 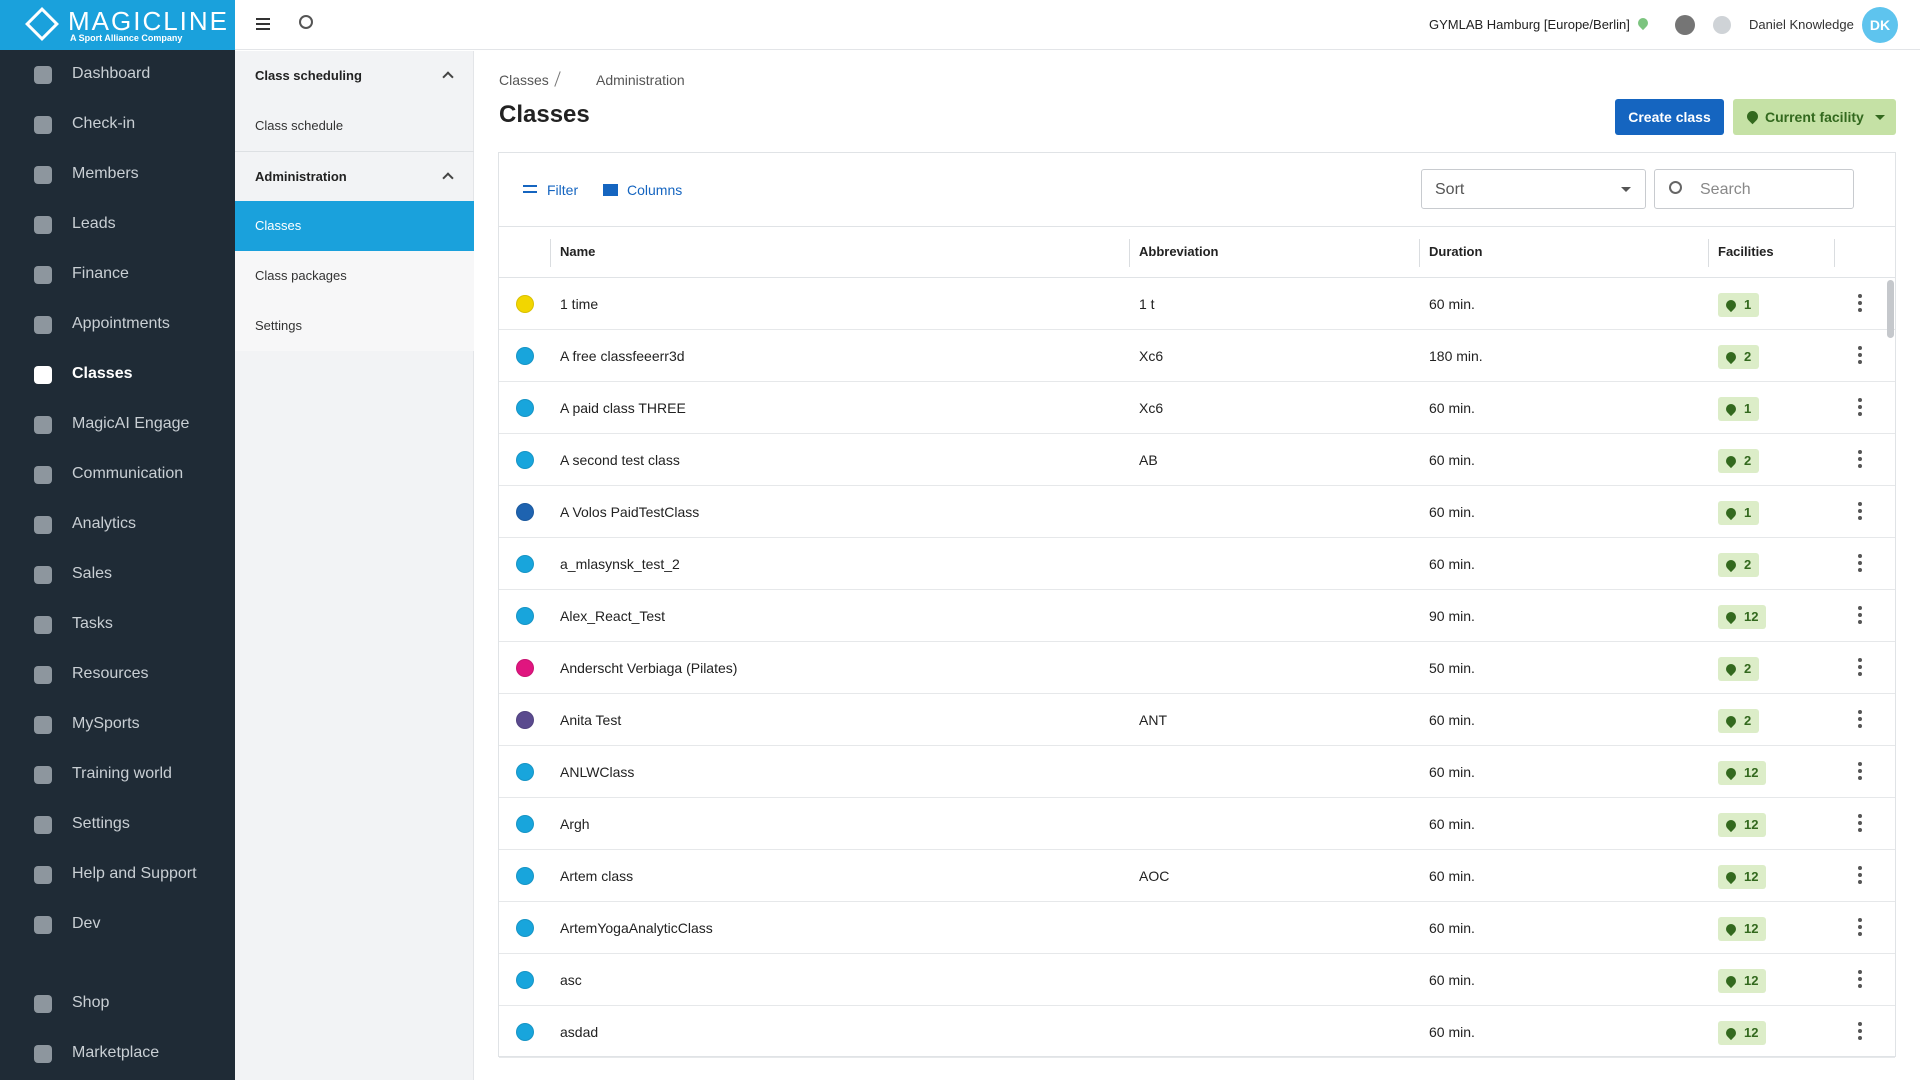 I want to click on table-row: asc 60 min. 12, so click(x=1197, y=980).